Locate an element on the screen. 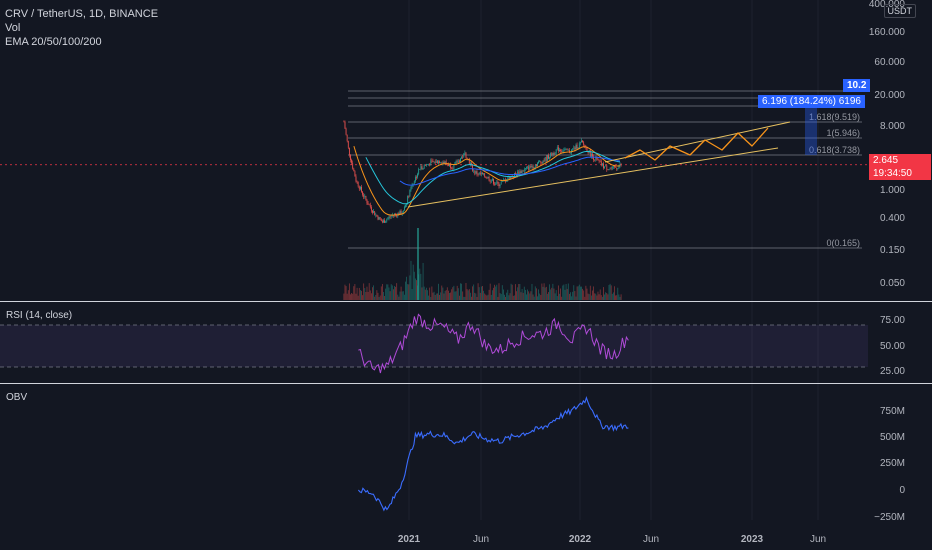 The width and height of the screenshot is (932, 550). ema-indicator-label: EMA 20/50/100/200 is located at coordinates (53, 42).